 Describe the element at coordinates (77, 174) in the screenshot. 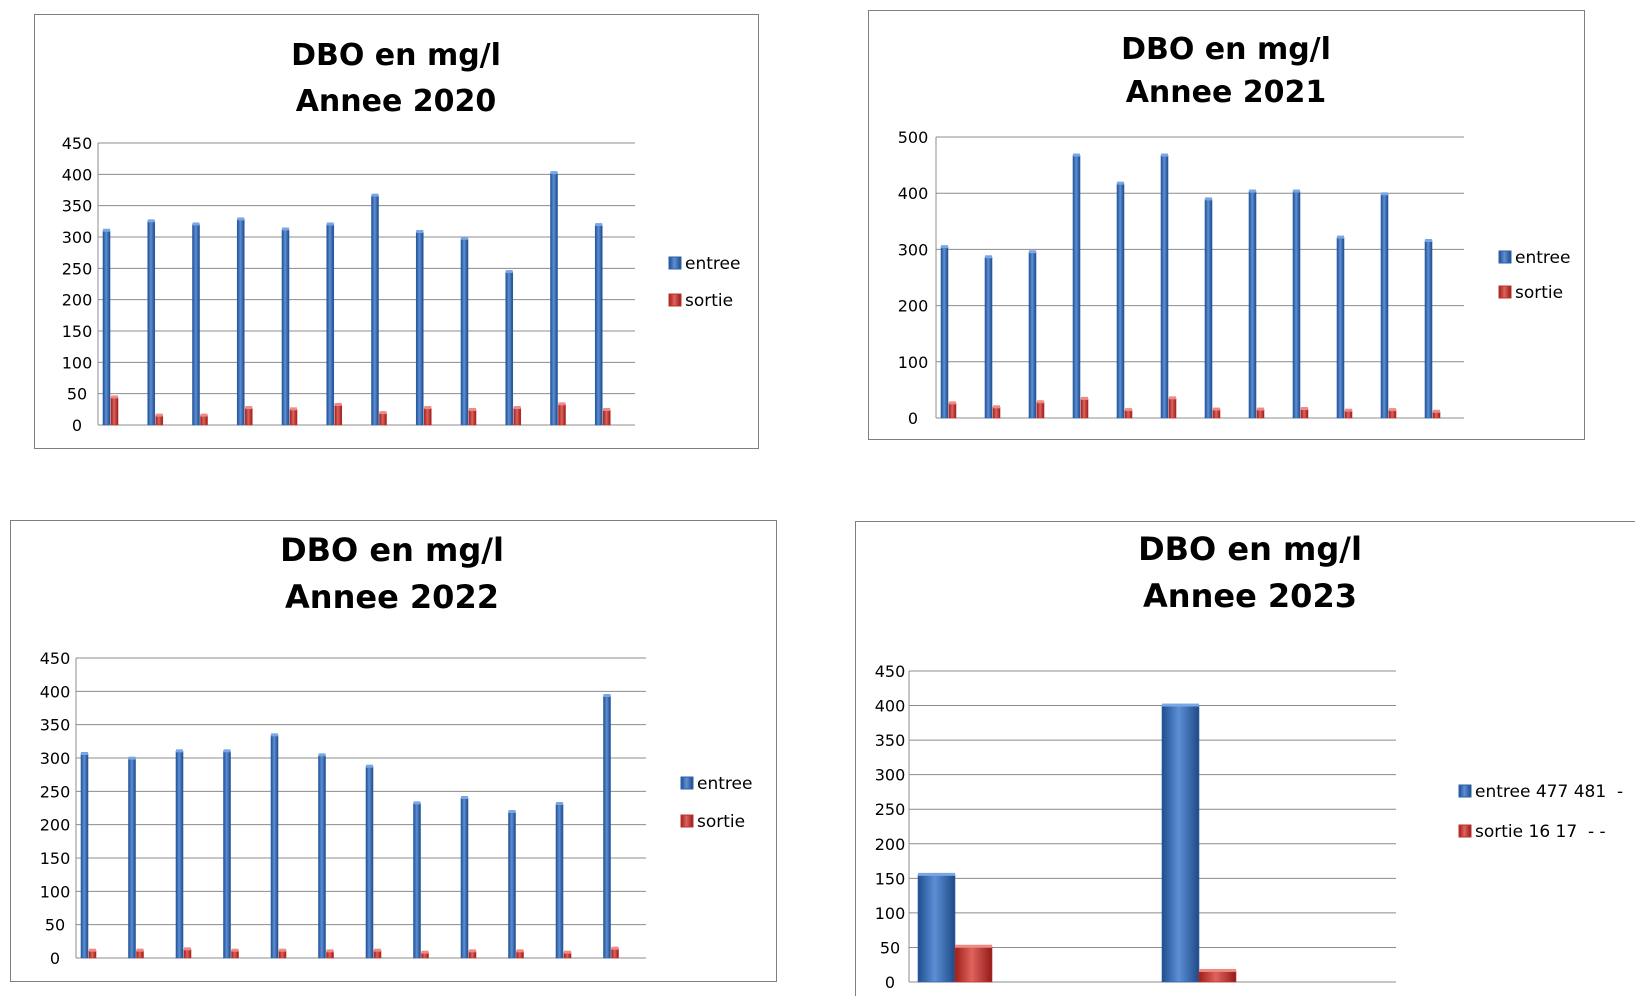

I see `y-tick-label: 400` at that location.